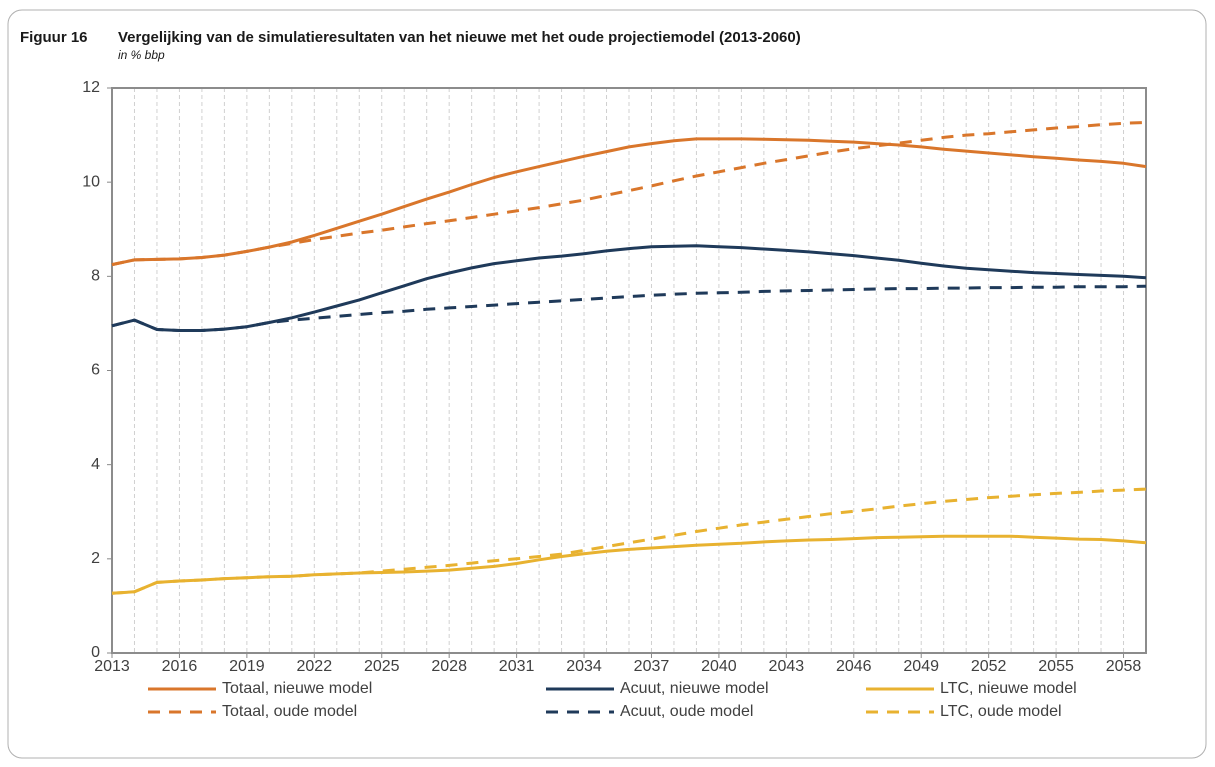  What do you see at coordinates (921, 666) in the screenshot?
I see `x-tick-label: 2049` at bounding box center [921, 666].